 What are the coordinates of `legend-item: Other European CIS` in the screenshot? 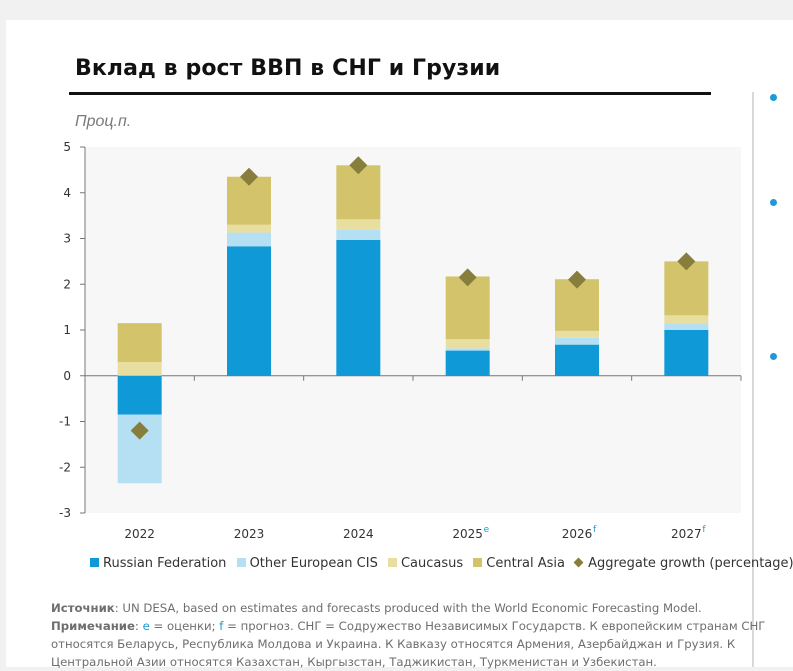 It's located at (307, 563).